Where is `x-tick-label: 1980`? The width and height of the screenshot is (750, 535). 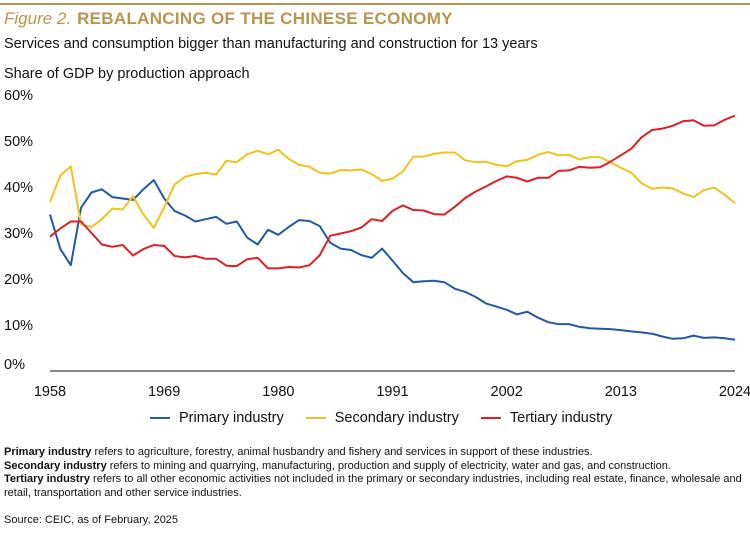 x-tick-label: 1980 is located at coordinates (278, 392).